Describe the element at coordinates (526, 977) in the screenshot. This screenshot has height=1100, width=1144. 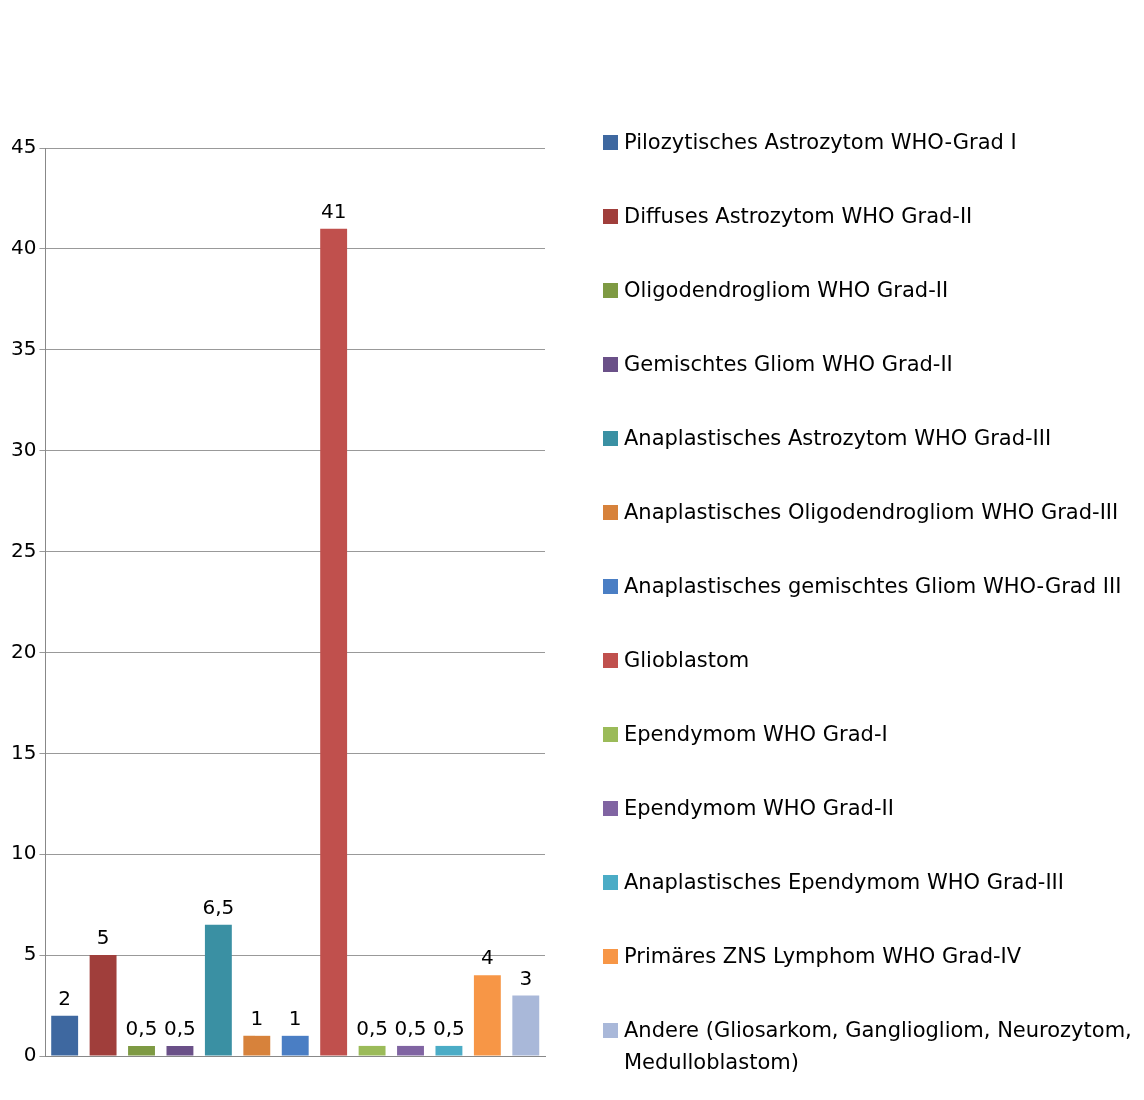
I see `data-label: 3` at that location.